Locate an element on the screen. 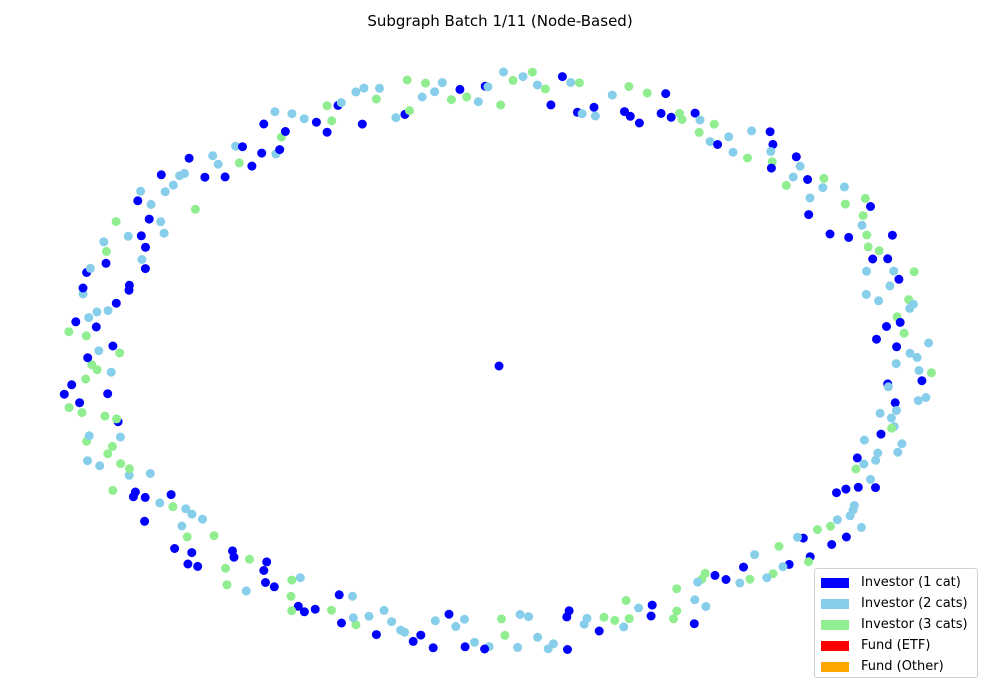 The image size is (1000, 700). legend-label: Investor (3 cats) is located at coordinates (914, 624).